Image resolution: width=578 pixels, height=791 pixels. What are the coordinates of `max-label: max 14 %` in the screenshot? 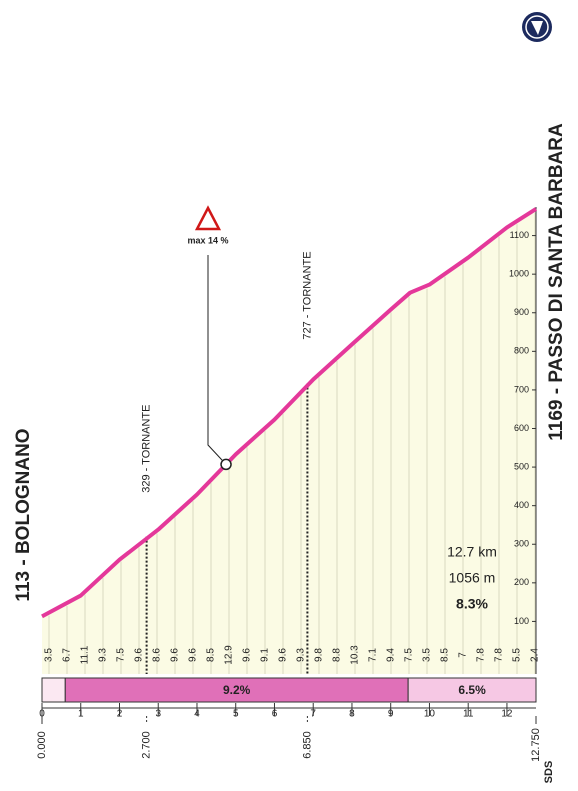 It's located at (207, 240).